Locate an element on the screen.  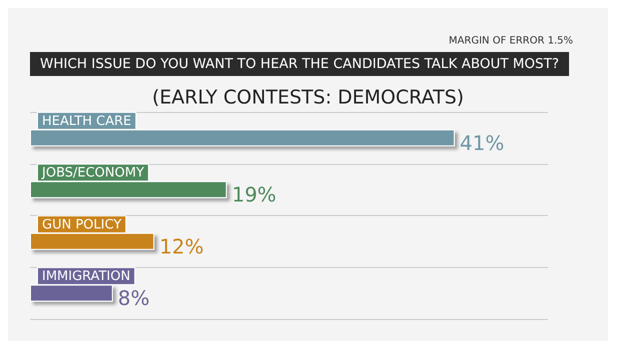
chart-subtitle: (EARLY CONTESTS: DEMOCRATS) is located at coordinates (308, 97).